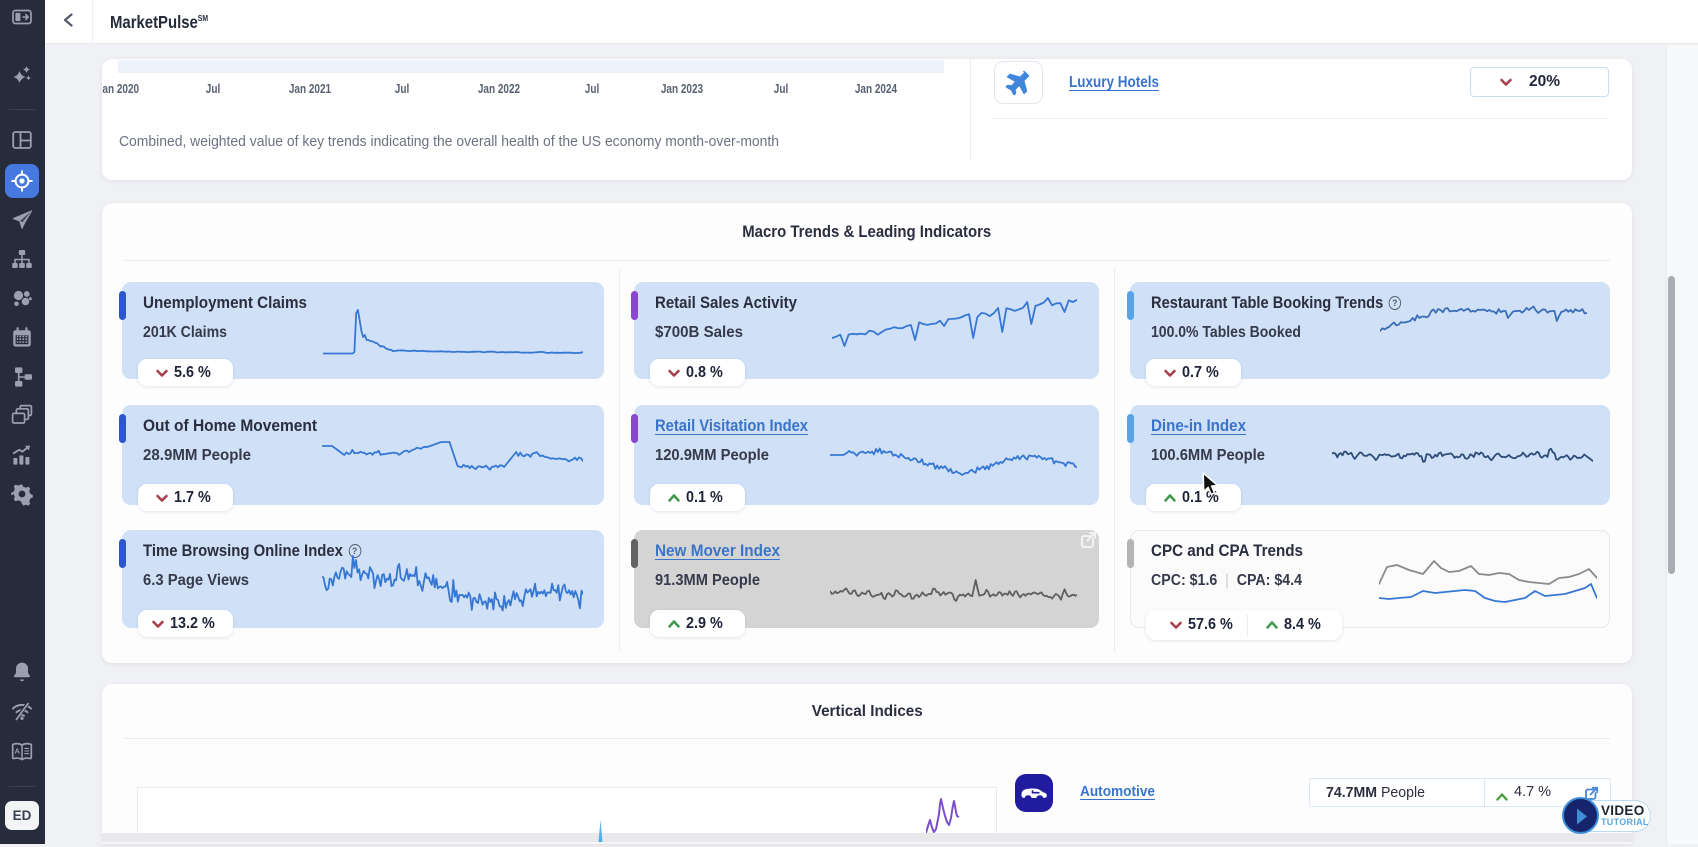 Image resolution: width=1698 pixels, height=847 pixels. Describe the element at coordinates (17, 750) in the screenshot. I see `svg-text: A` at that location.